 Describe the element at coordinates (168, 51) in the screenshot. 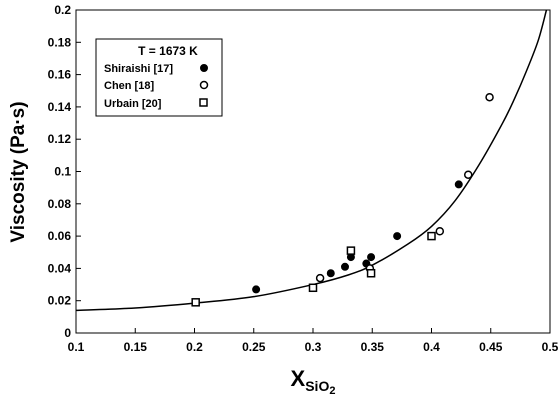

I see `legend-title: T = 1673 K` at that location.